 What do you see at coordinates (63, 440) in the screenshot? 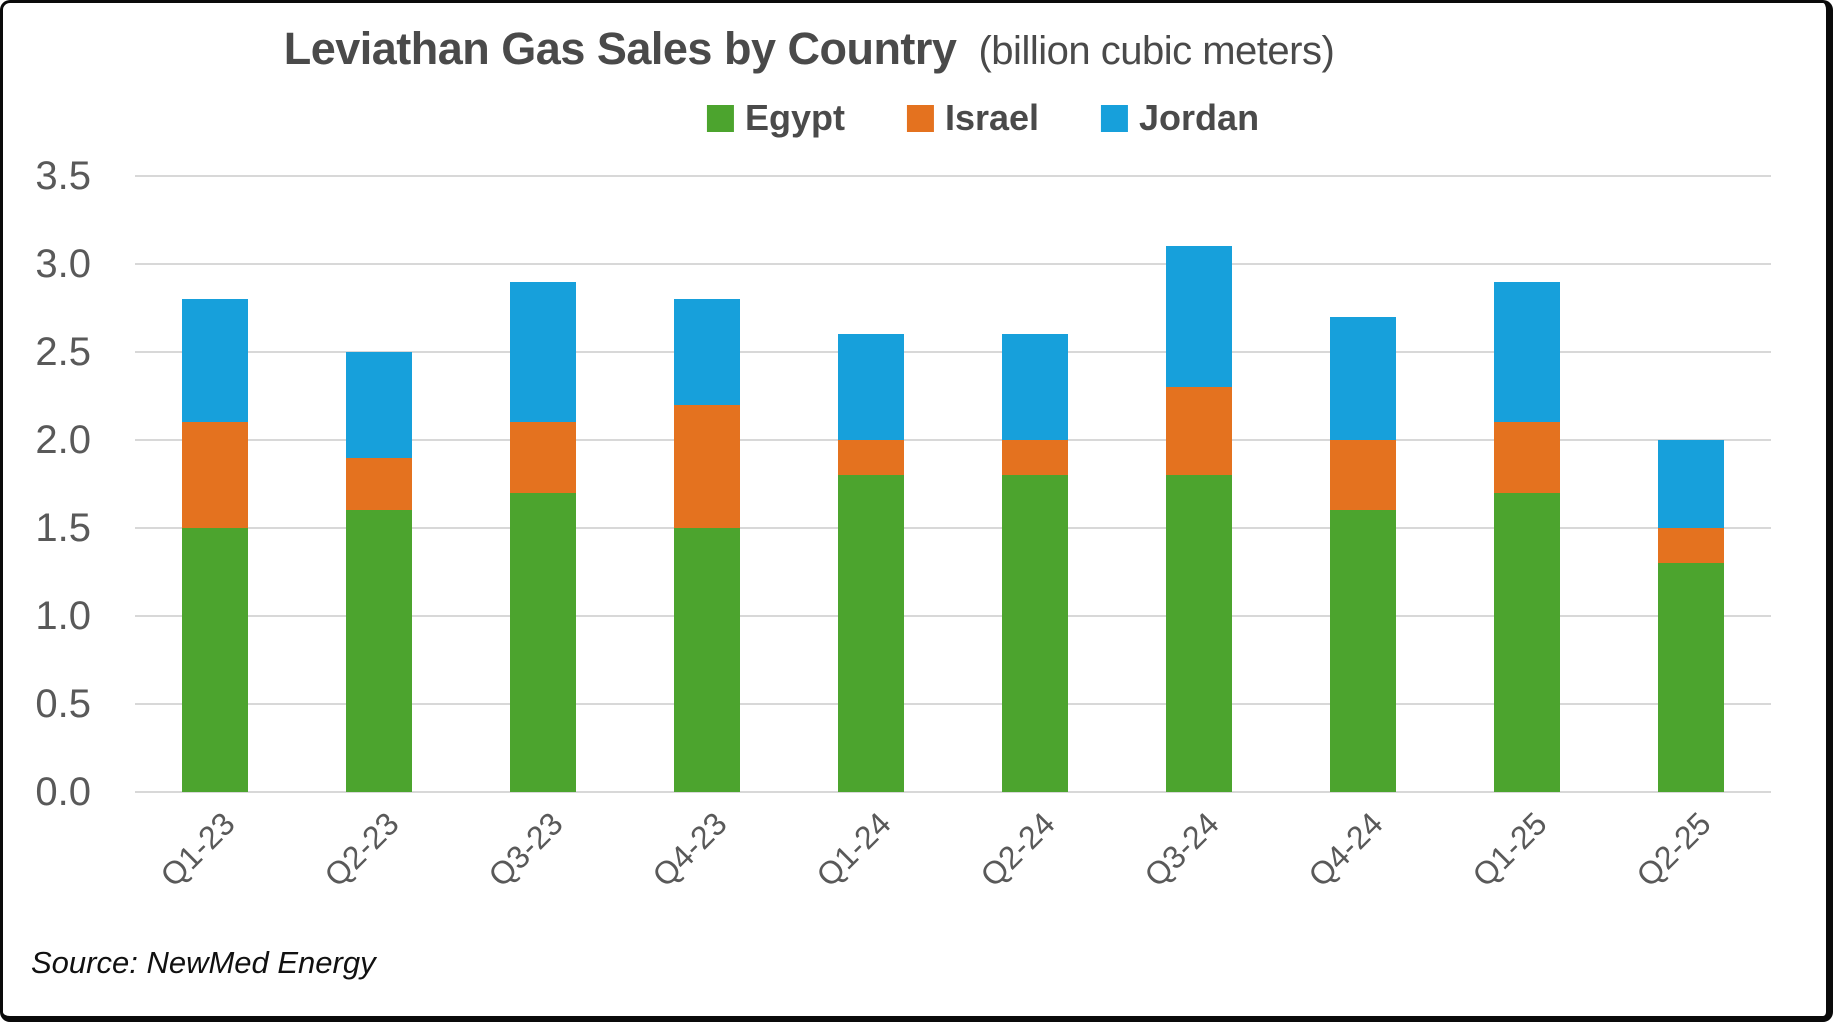
I see `y-tick-label: 2.0` at bounding box center [63, 440].